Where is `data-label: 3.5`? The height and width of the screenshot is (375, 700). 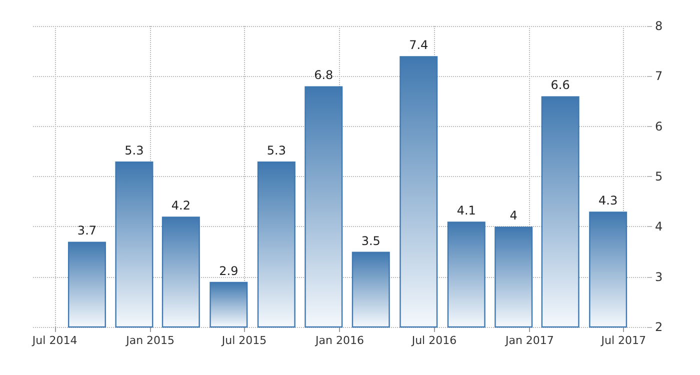
data-label: 3.5 is located at coordinates (370, 241).